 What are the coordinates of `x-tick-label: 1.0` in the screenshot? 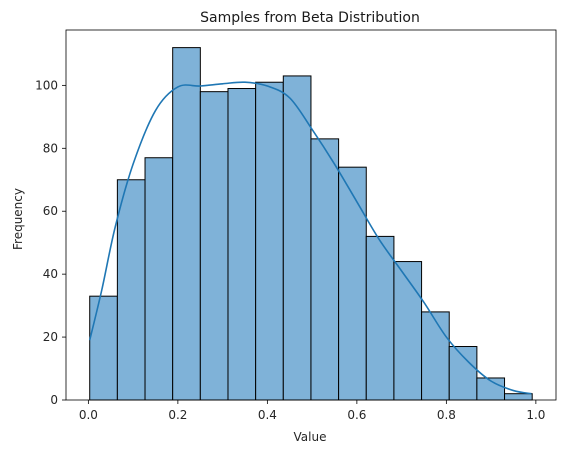 It's located at (535, 415).